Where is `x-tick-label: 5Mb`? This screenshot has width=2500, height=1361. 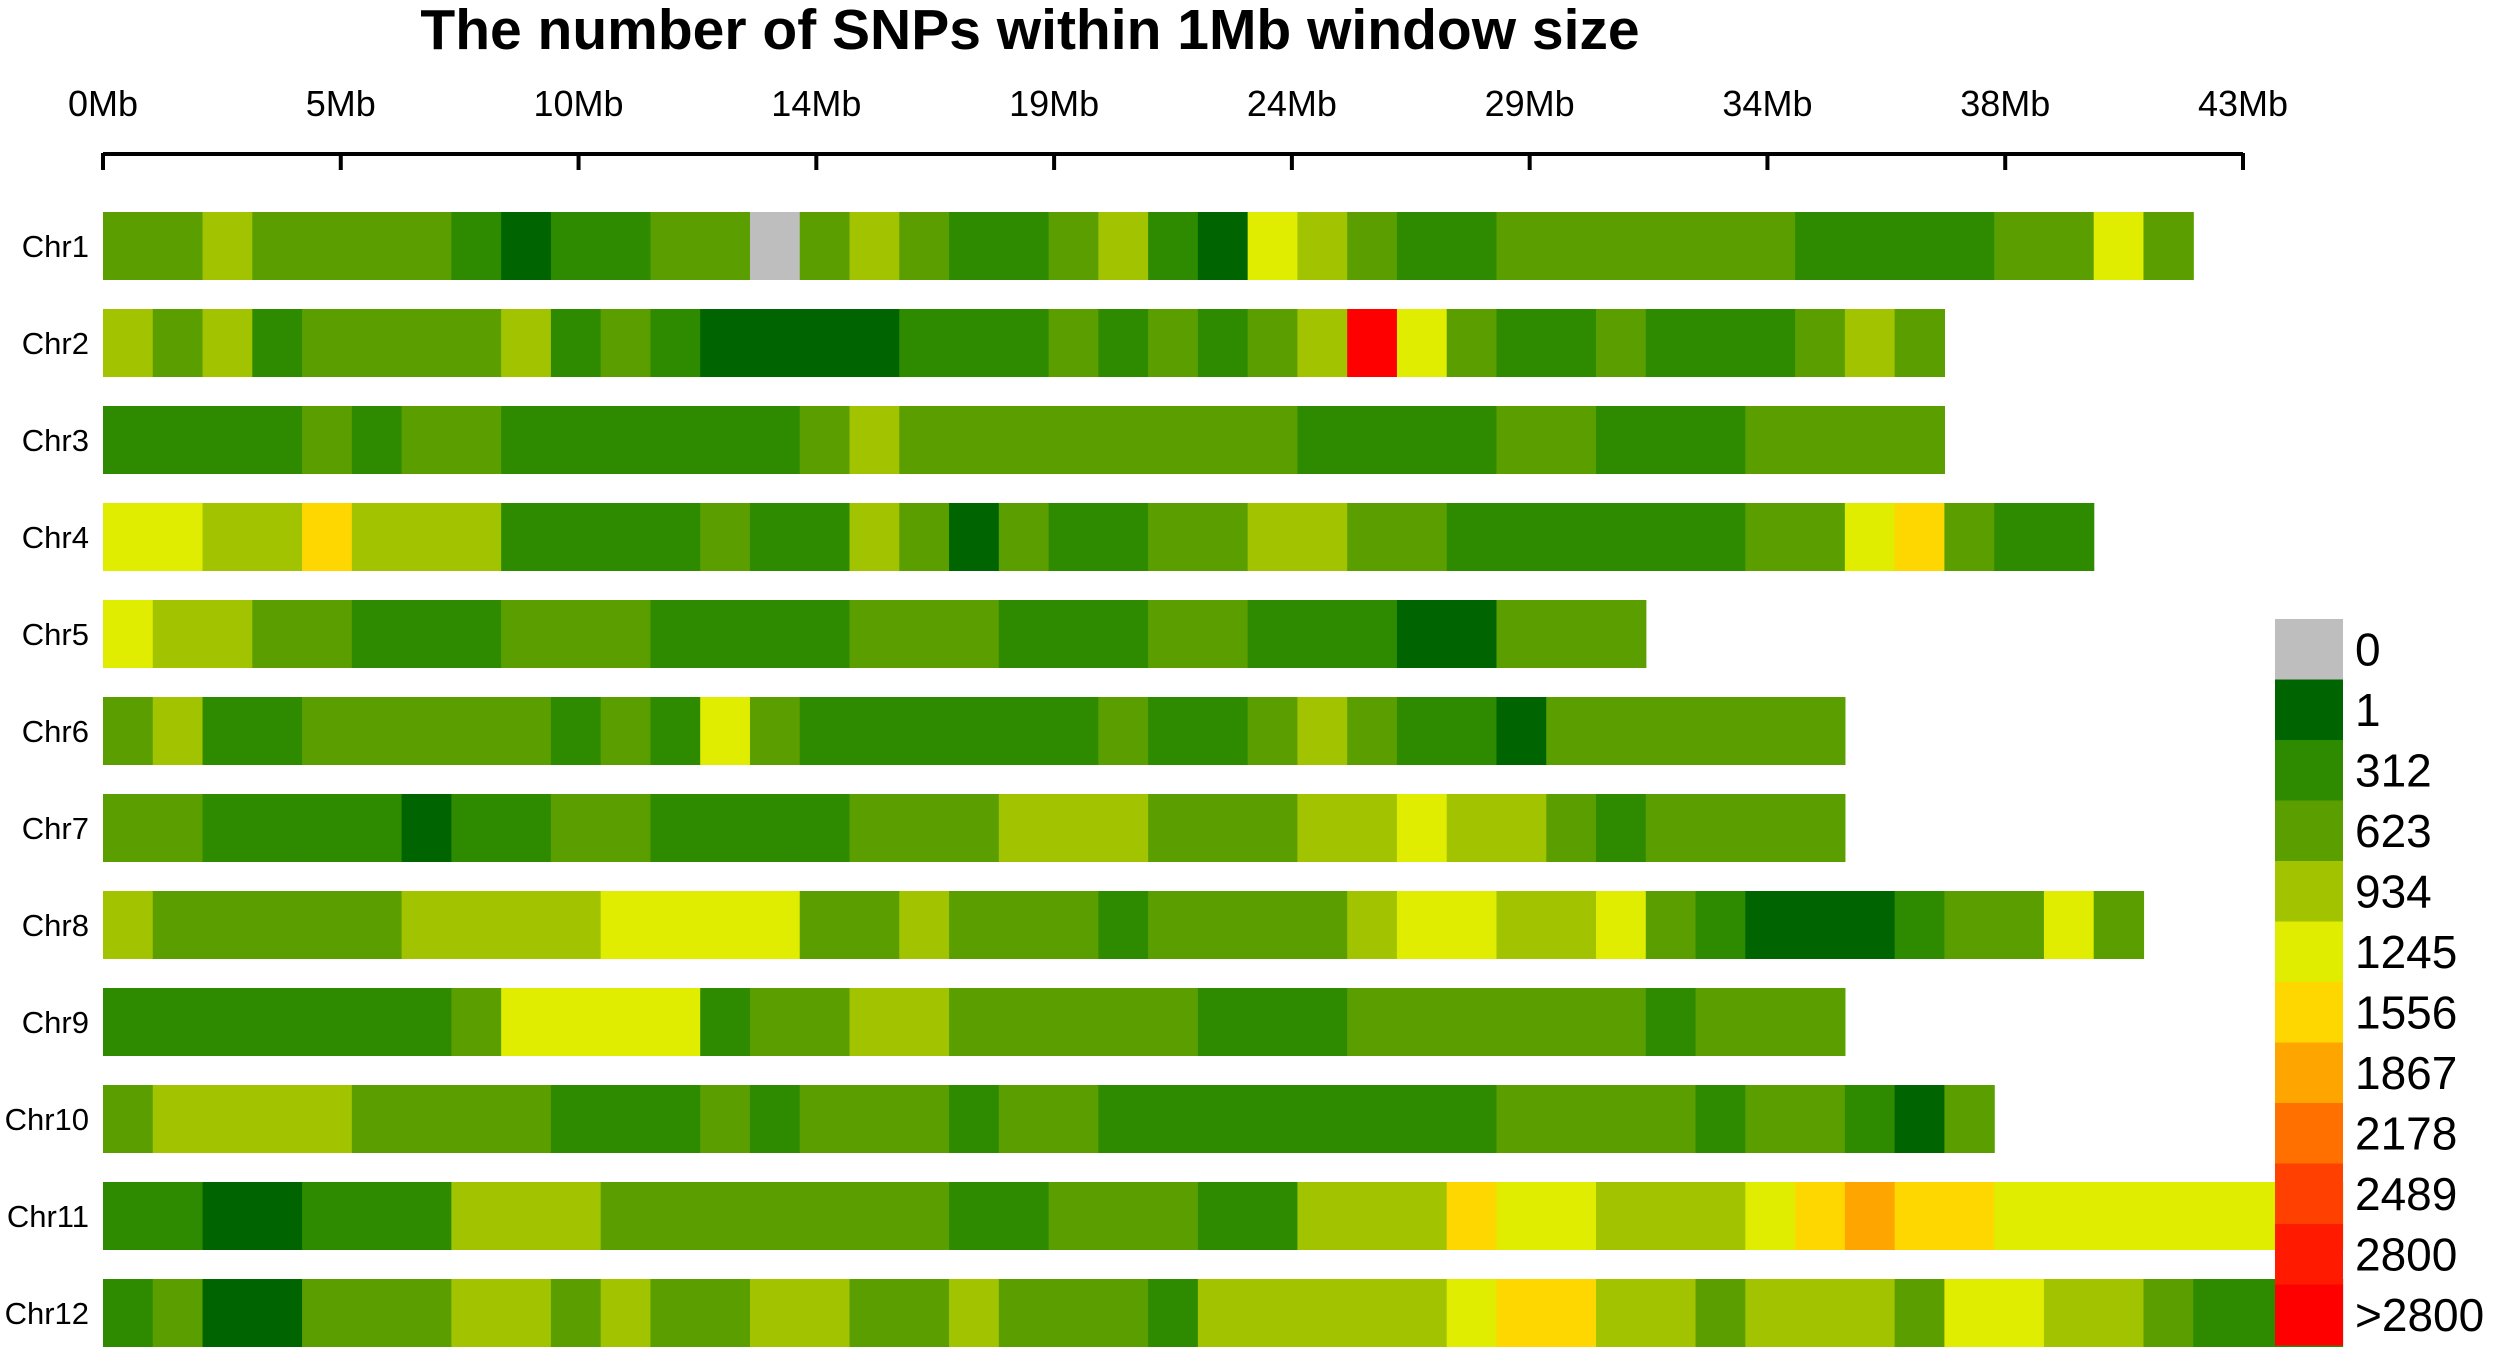 x-tick-label: 5Mb is located at coordinates (341, 103).